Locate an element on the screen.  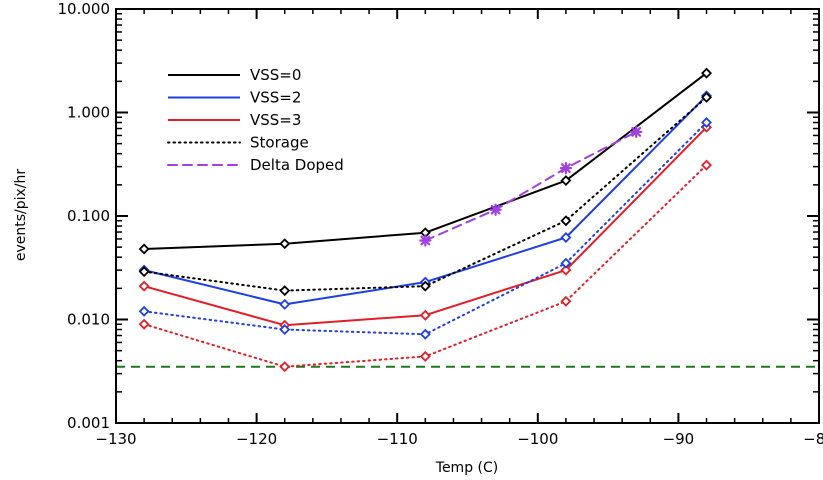
legend-label-vss-2: VSS=2 is located at coordinates (275, 98).